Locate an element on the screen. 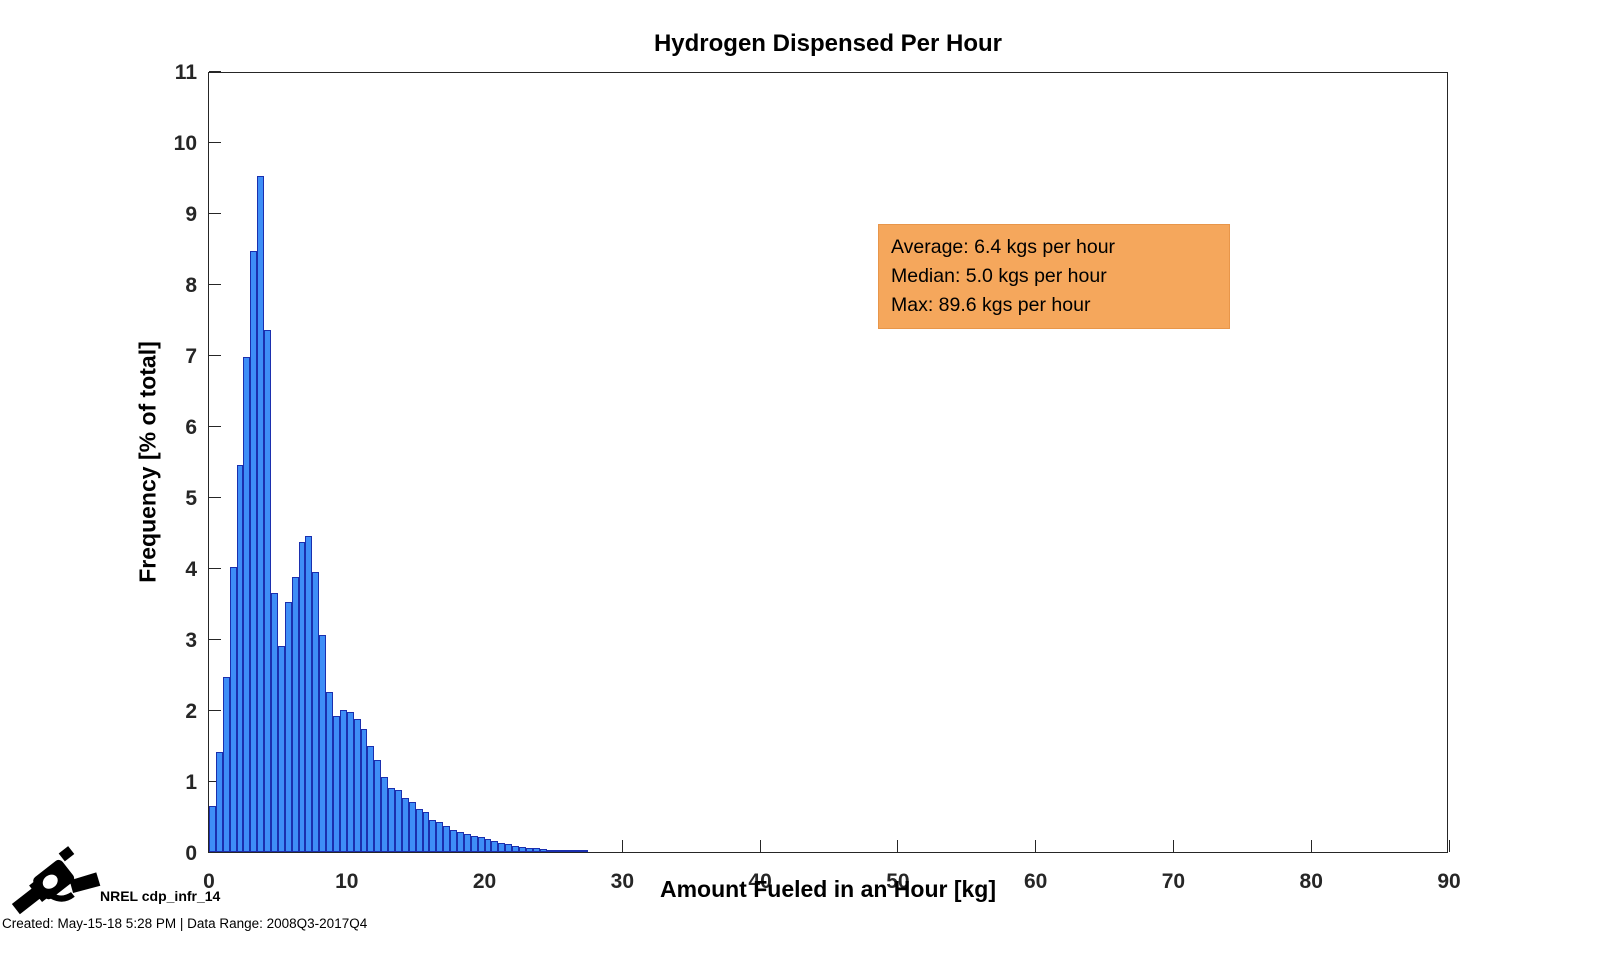  x-tick-label: 50 is located at coordinates (898, 881).